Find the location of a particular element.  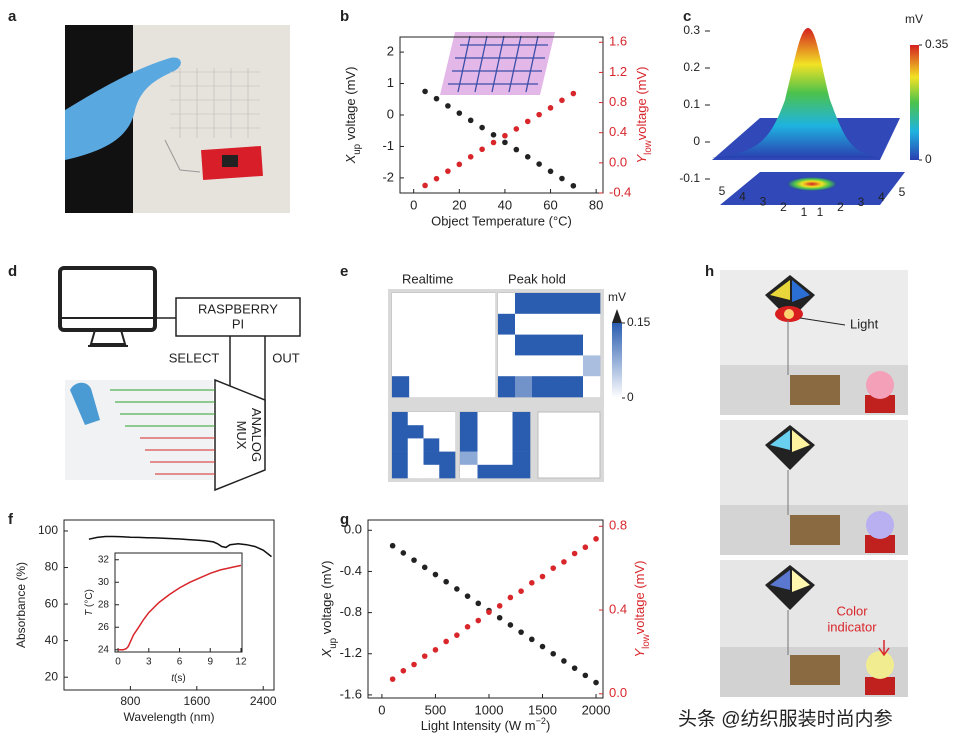

y-tick-label: 32 is located at coordinates (104, 559).